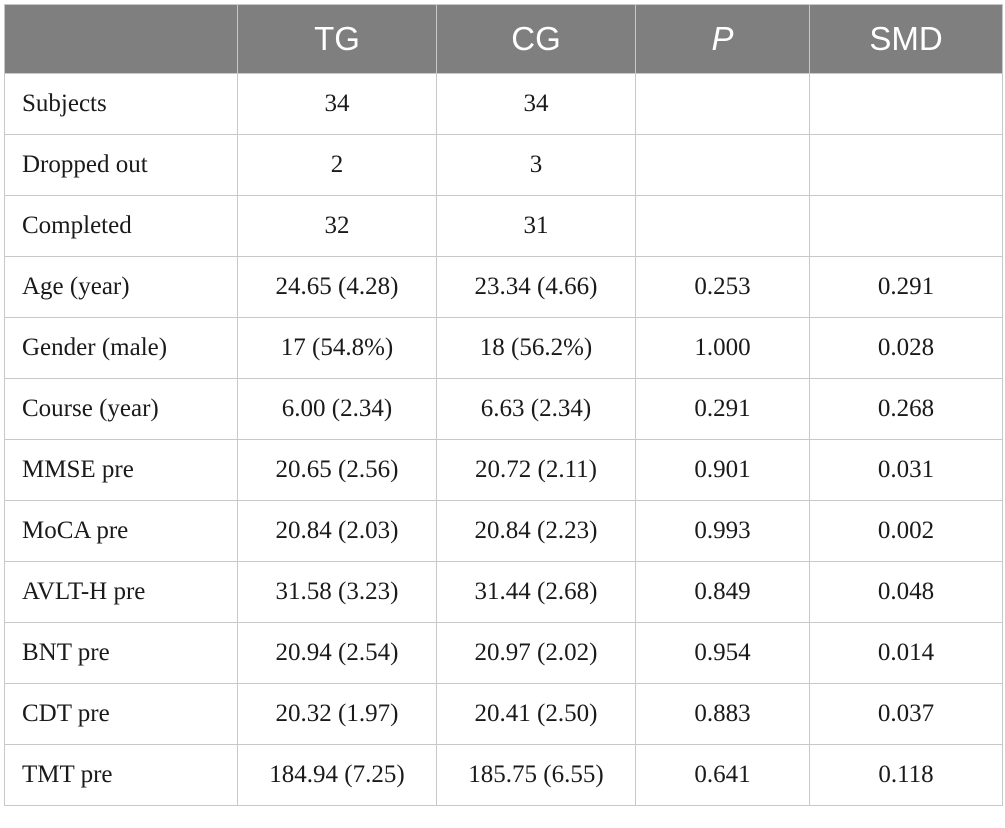 This screenshot has height=828, width=1005. I want to click on cell-smd: 0.002, so click(906, 531).